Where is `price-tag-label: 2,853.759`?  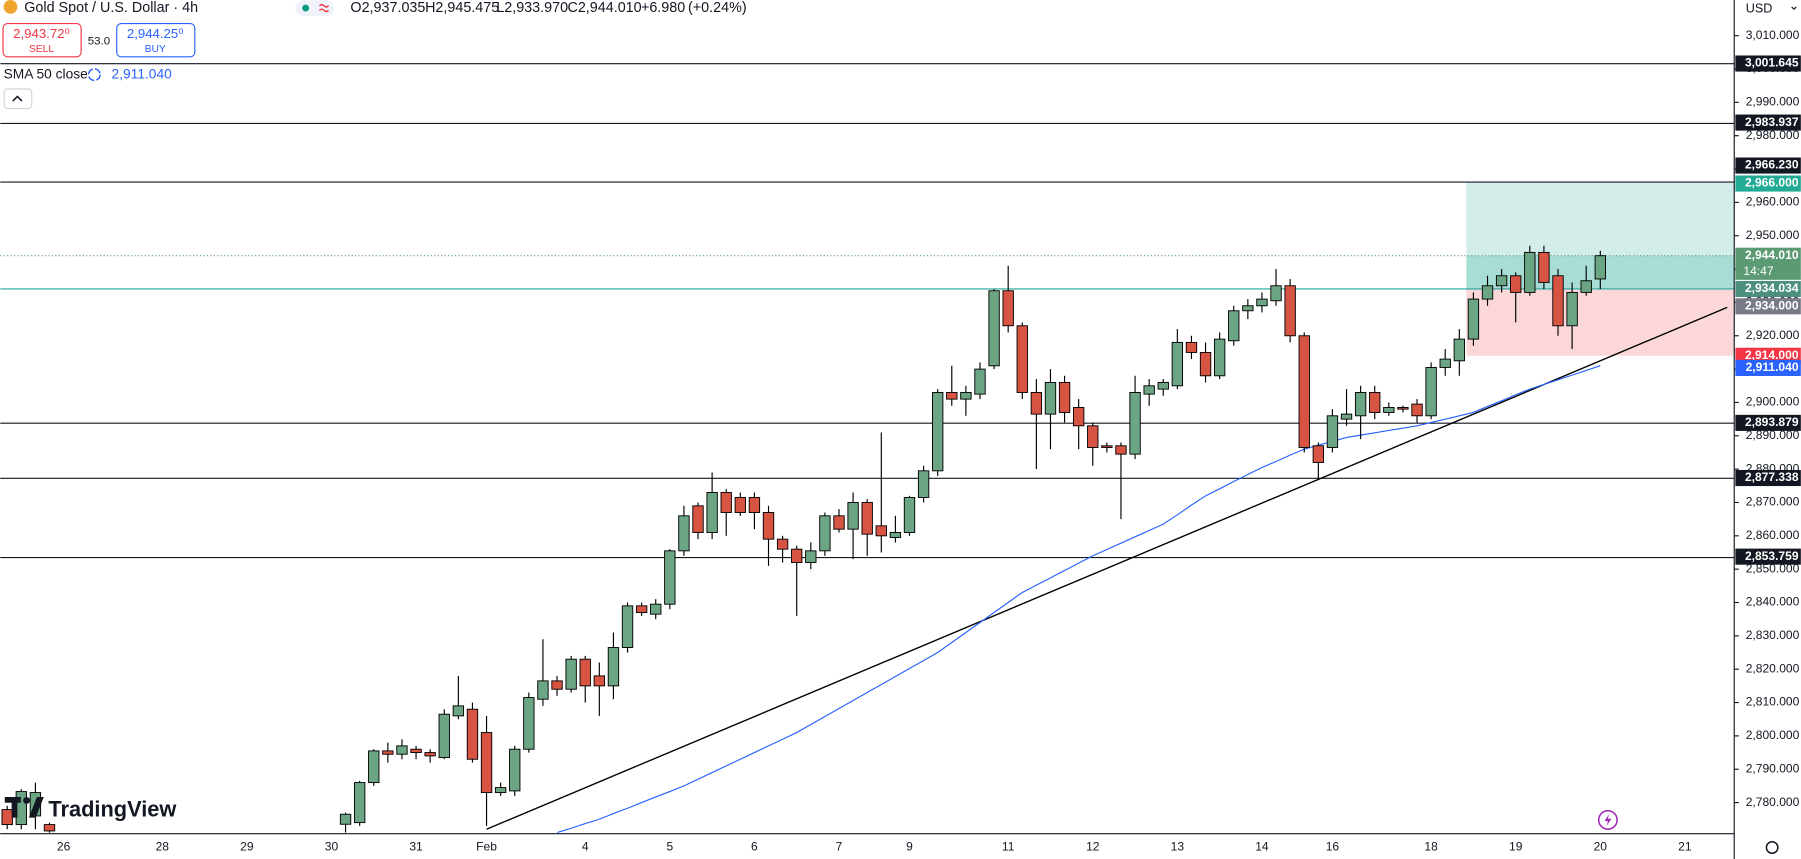
price-tag-label: 2,853.759 is located at coordinates (1772, 556).